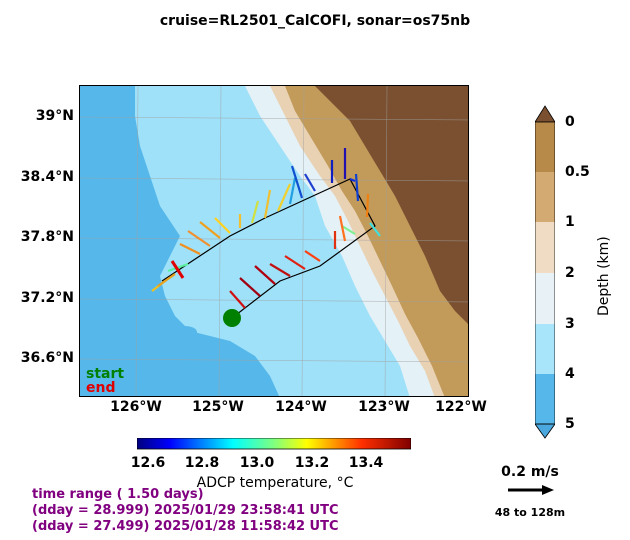 This screenshot has width=630, height=540. What do you see at coordinates (218, 407) in the screenshot?
I see `lon-label: 125°W` at bounding box center [218, 407].